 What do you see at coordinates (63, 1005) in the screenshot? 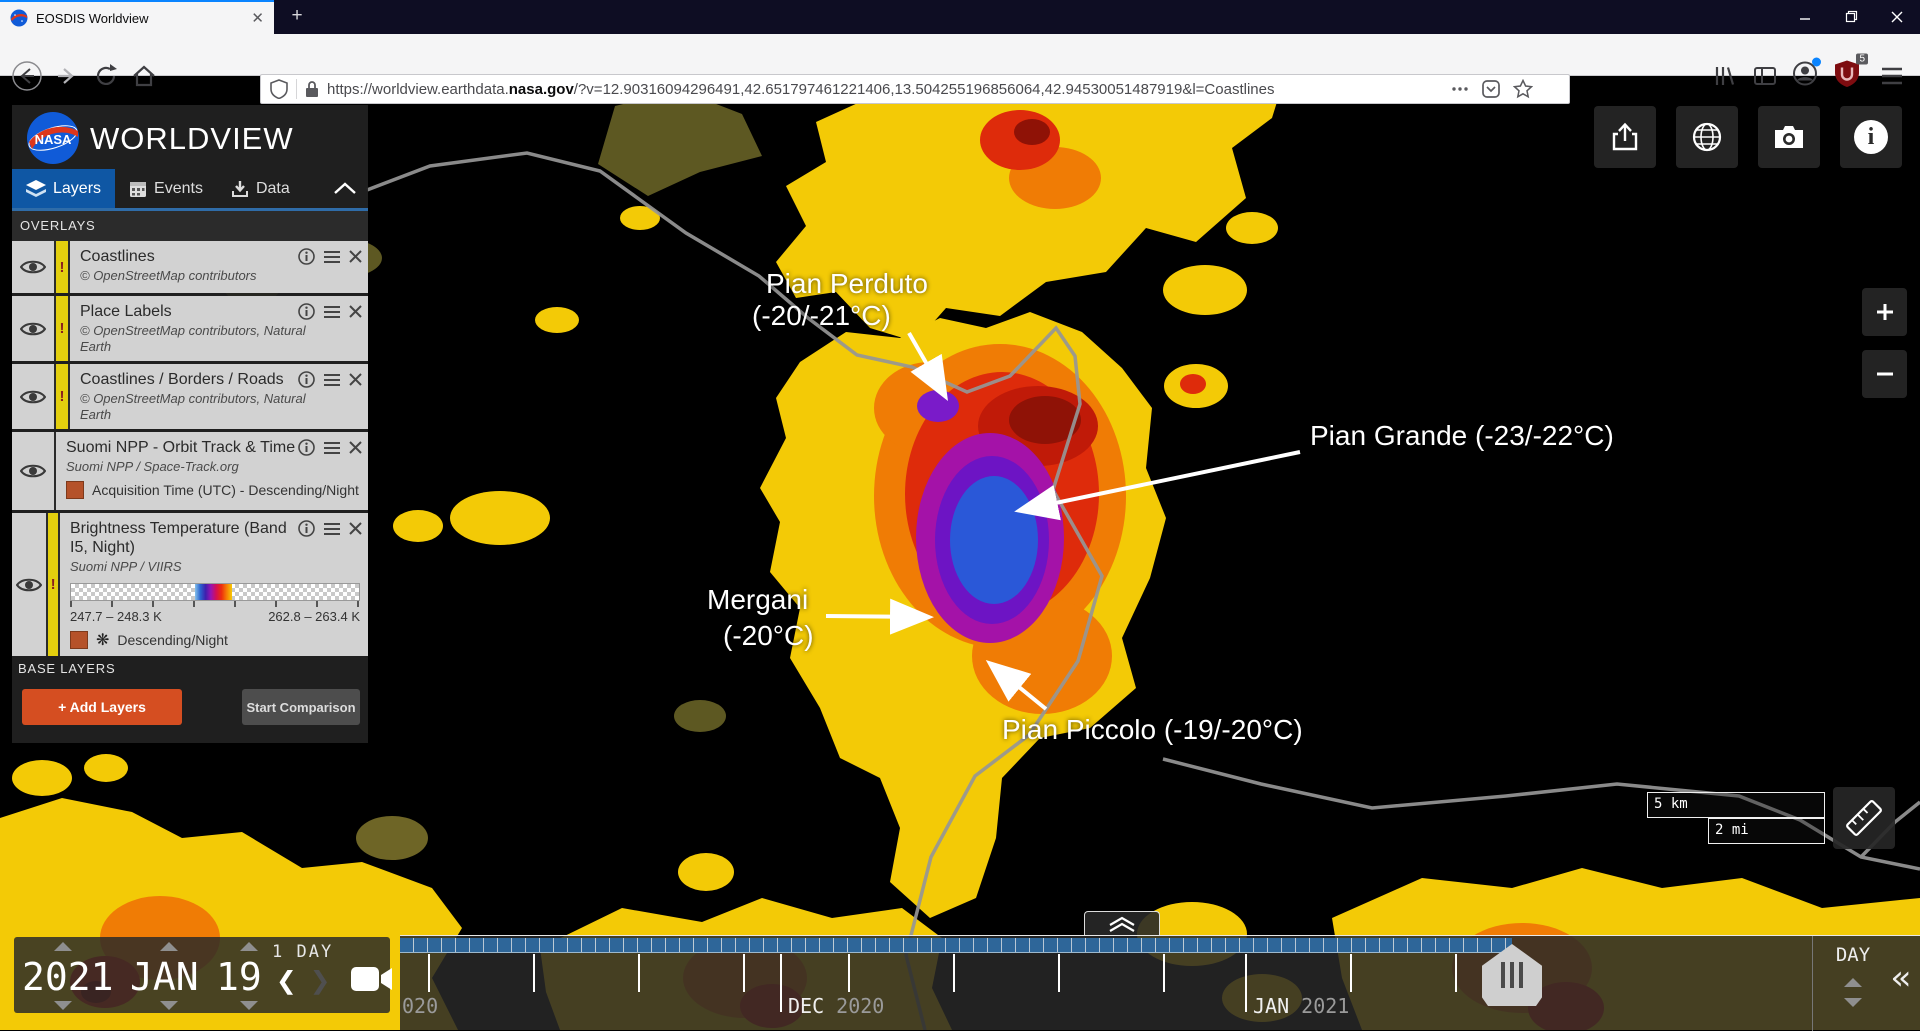
I see `year-down-arrow` at bounding box center [63, 1005].